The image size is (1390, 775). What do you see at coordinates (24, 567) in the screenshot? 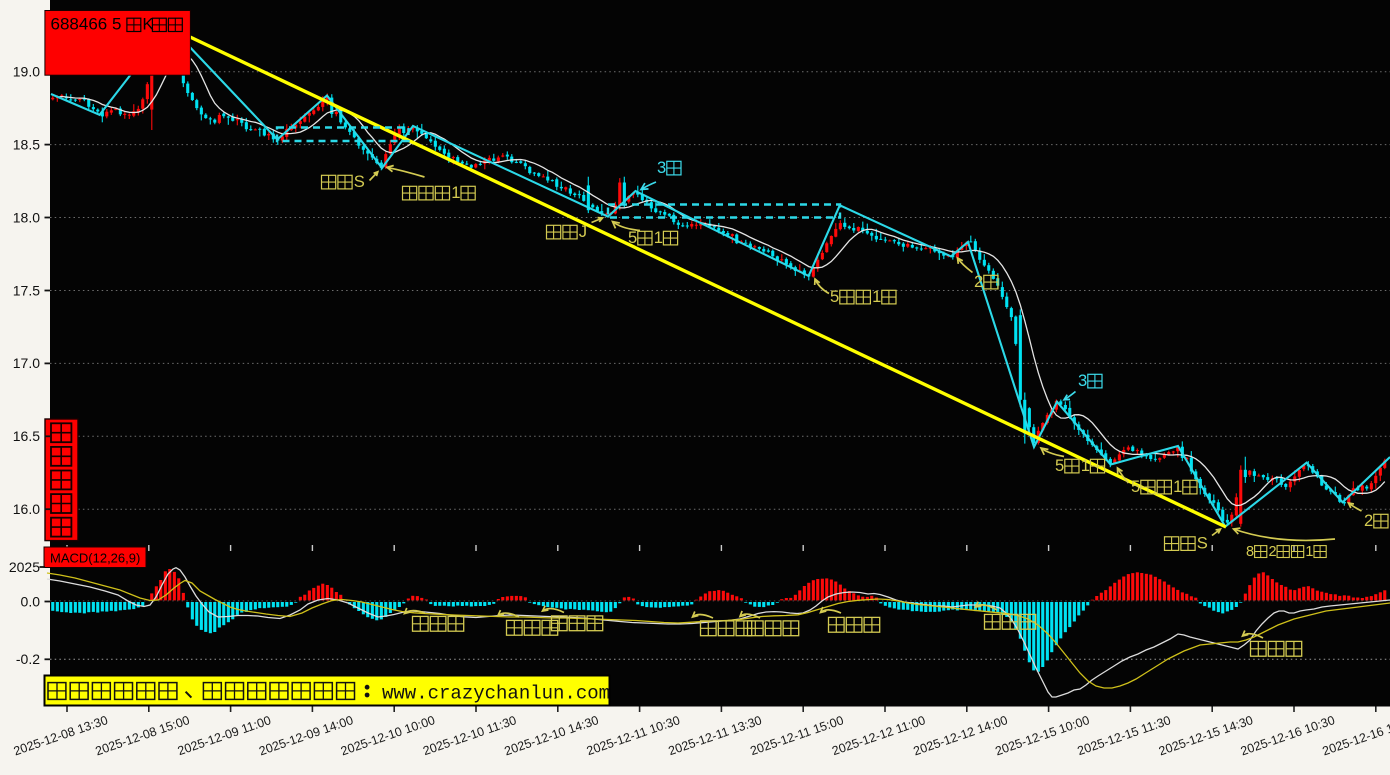
I see `svg-text: 2025` at bounding box center [24, 567].